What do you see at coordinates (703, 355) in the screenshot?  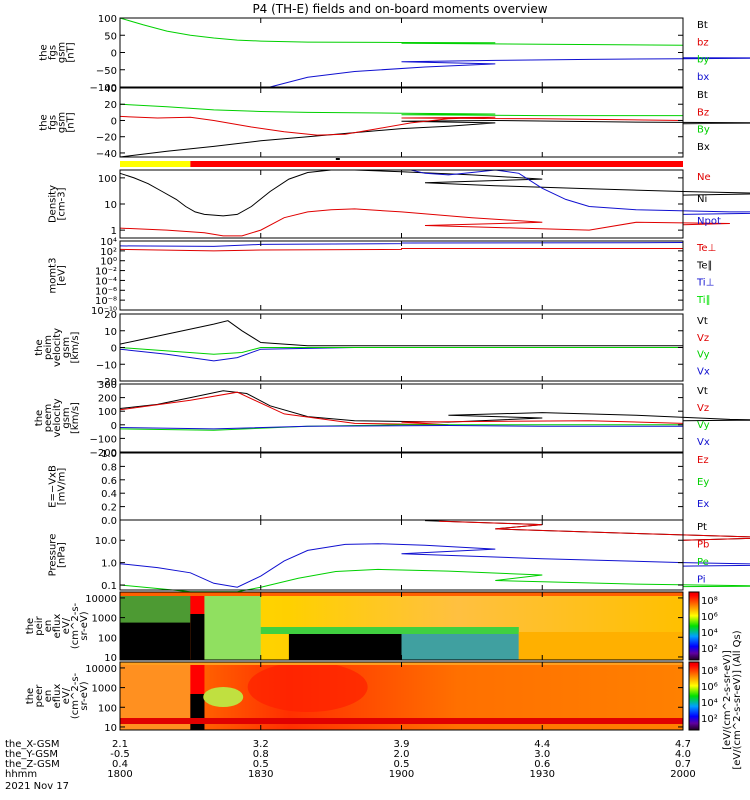 I see `legend-Vy: Vy` at bounding box center [703, 355].